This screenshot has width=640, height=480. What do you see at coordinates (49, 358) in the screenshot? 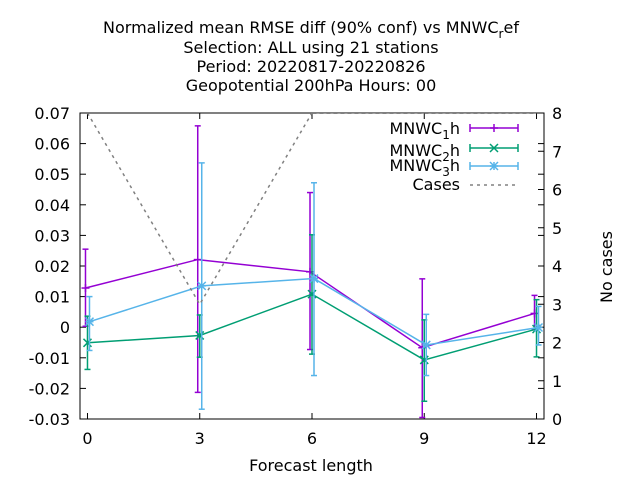
I see `y-tick-label: -0.01` at bounding box center [49, 358].